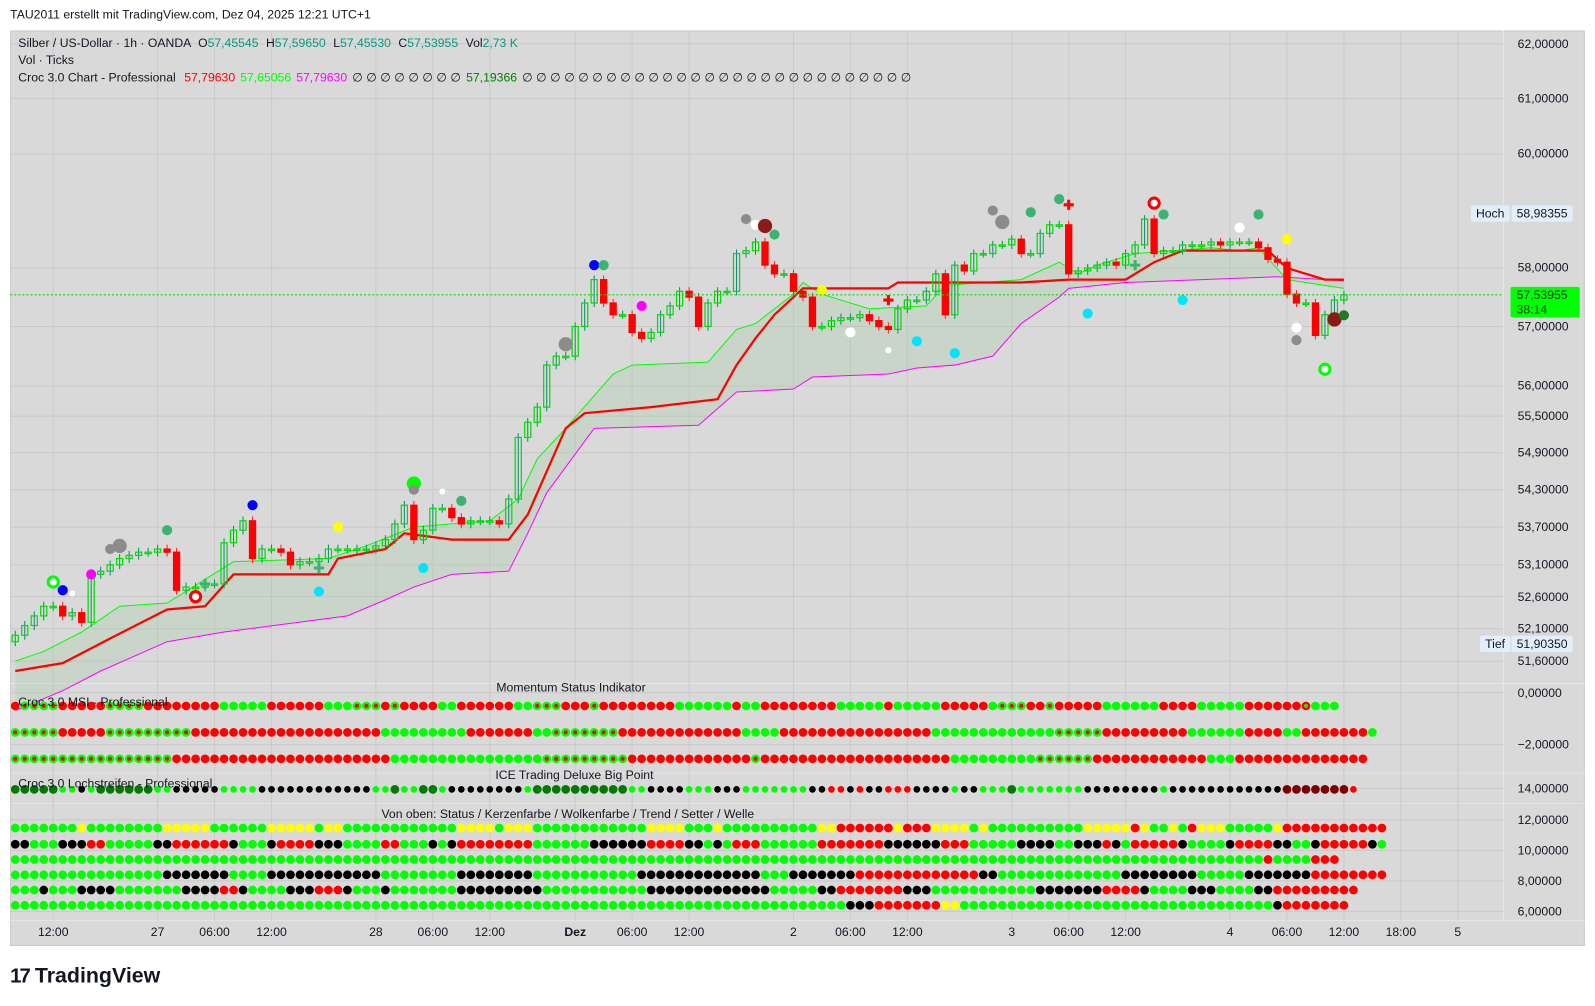 The height and width of the screenshot is (1006, 1595). I want to click on signal-dot-icon, so click(954, 353).